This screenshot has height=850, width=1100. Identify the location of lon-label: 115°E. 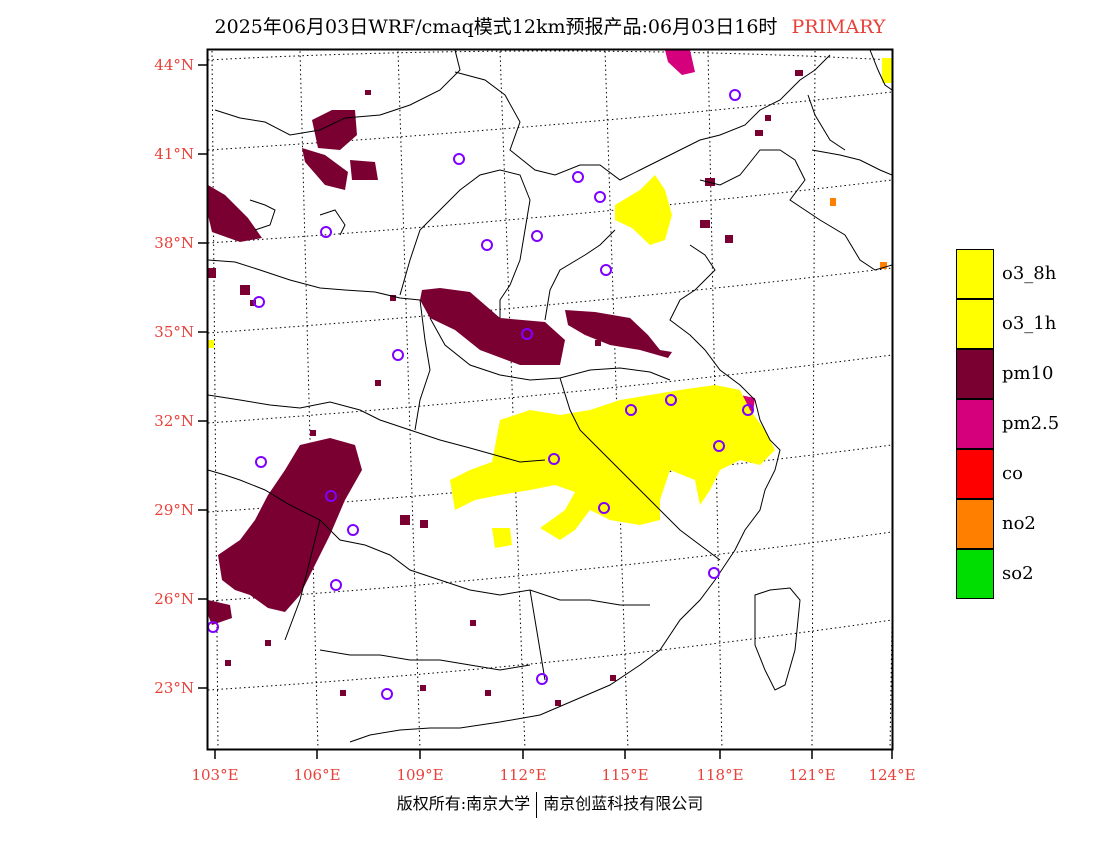
(625, 775).